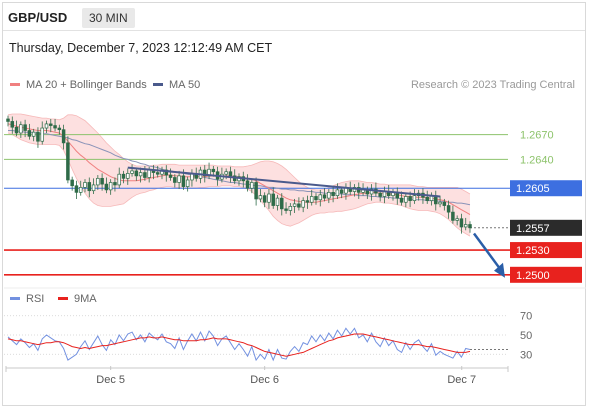 The height and width of the screenshot is (410, 590). What do you see at coordinates (264, 380) in the screenshot?
I see `x-tick-label-1: Dec 6` at bounding box center [264, 380].